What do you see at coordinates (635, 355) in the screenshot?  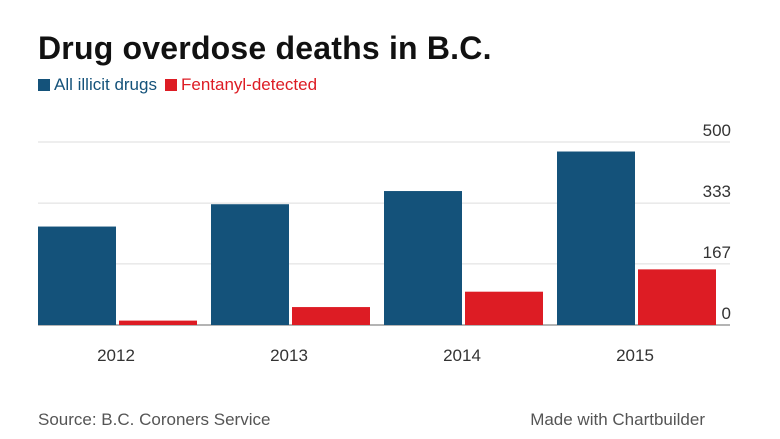 I see `x-tick-label: 2015` at bounding box center [635, 355].